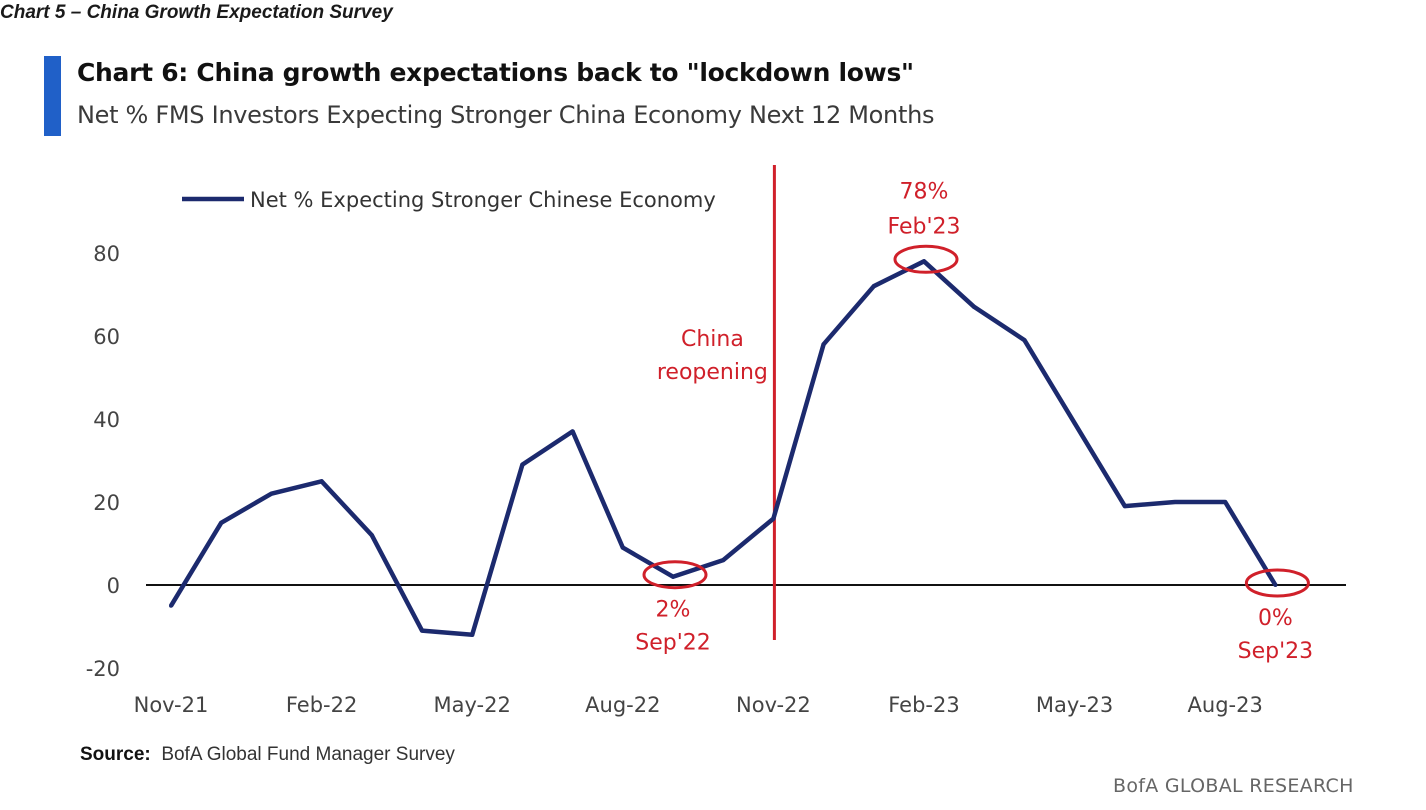 This screenshot has height=810, width=1426. What do you see at coordinates (106, 503) in the screenshot?
I see `y-tick-label: 20` at bounding box center [106, 503].